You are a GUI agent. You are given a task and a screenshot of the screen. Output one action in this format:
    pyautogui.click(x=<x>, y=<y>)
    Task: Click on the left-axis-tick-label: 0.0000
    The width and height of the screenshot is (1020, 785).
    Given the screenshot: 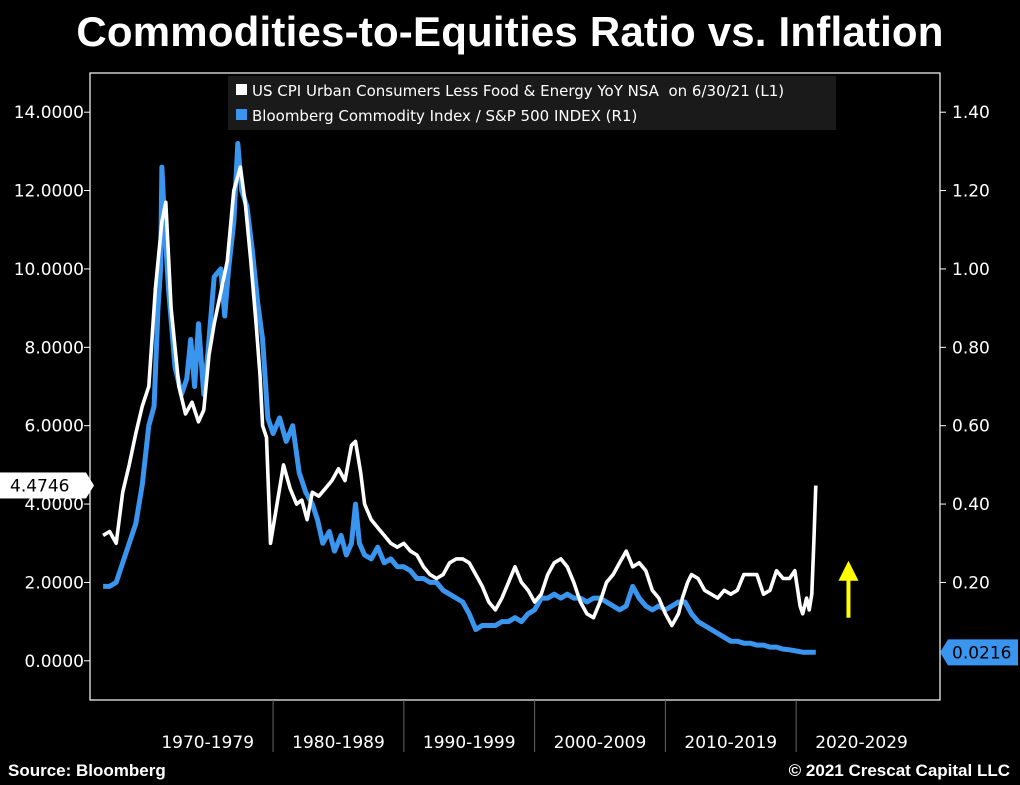 What is the action you would take?
    pyautogui.click(x=54, y=662)
    